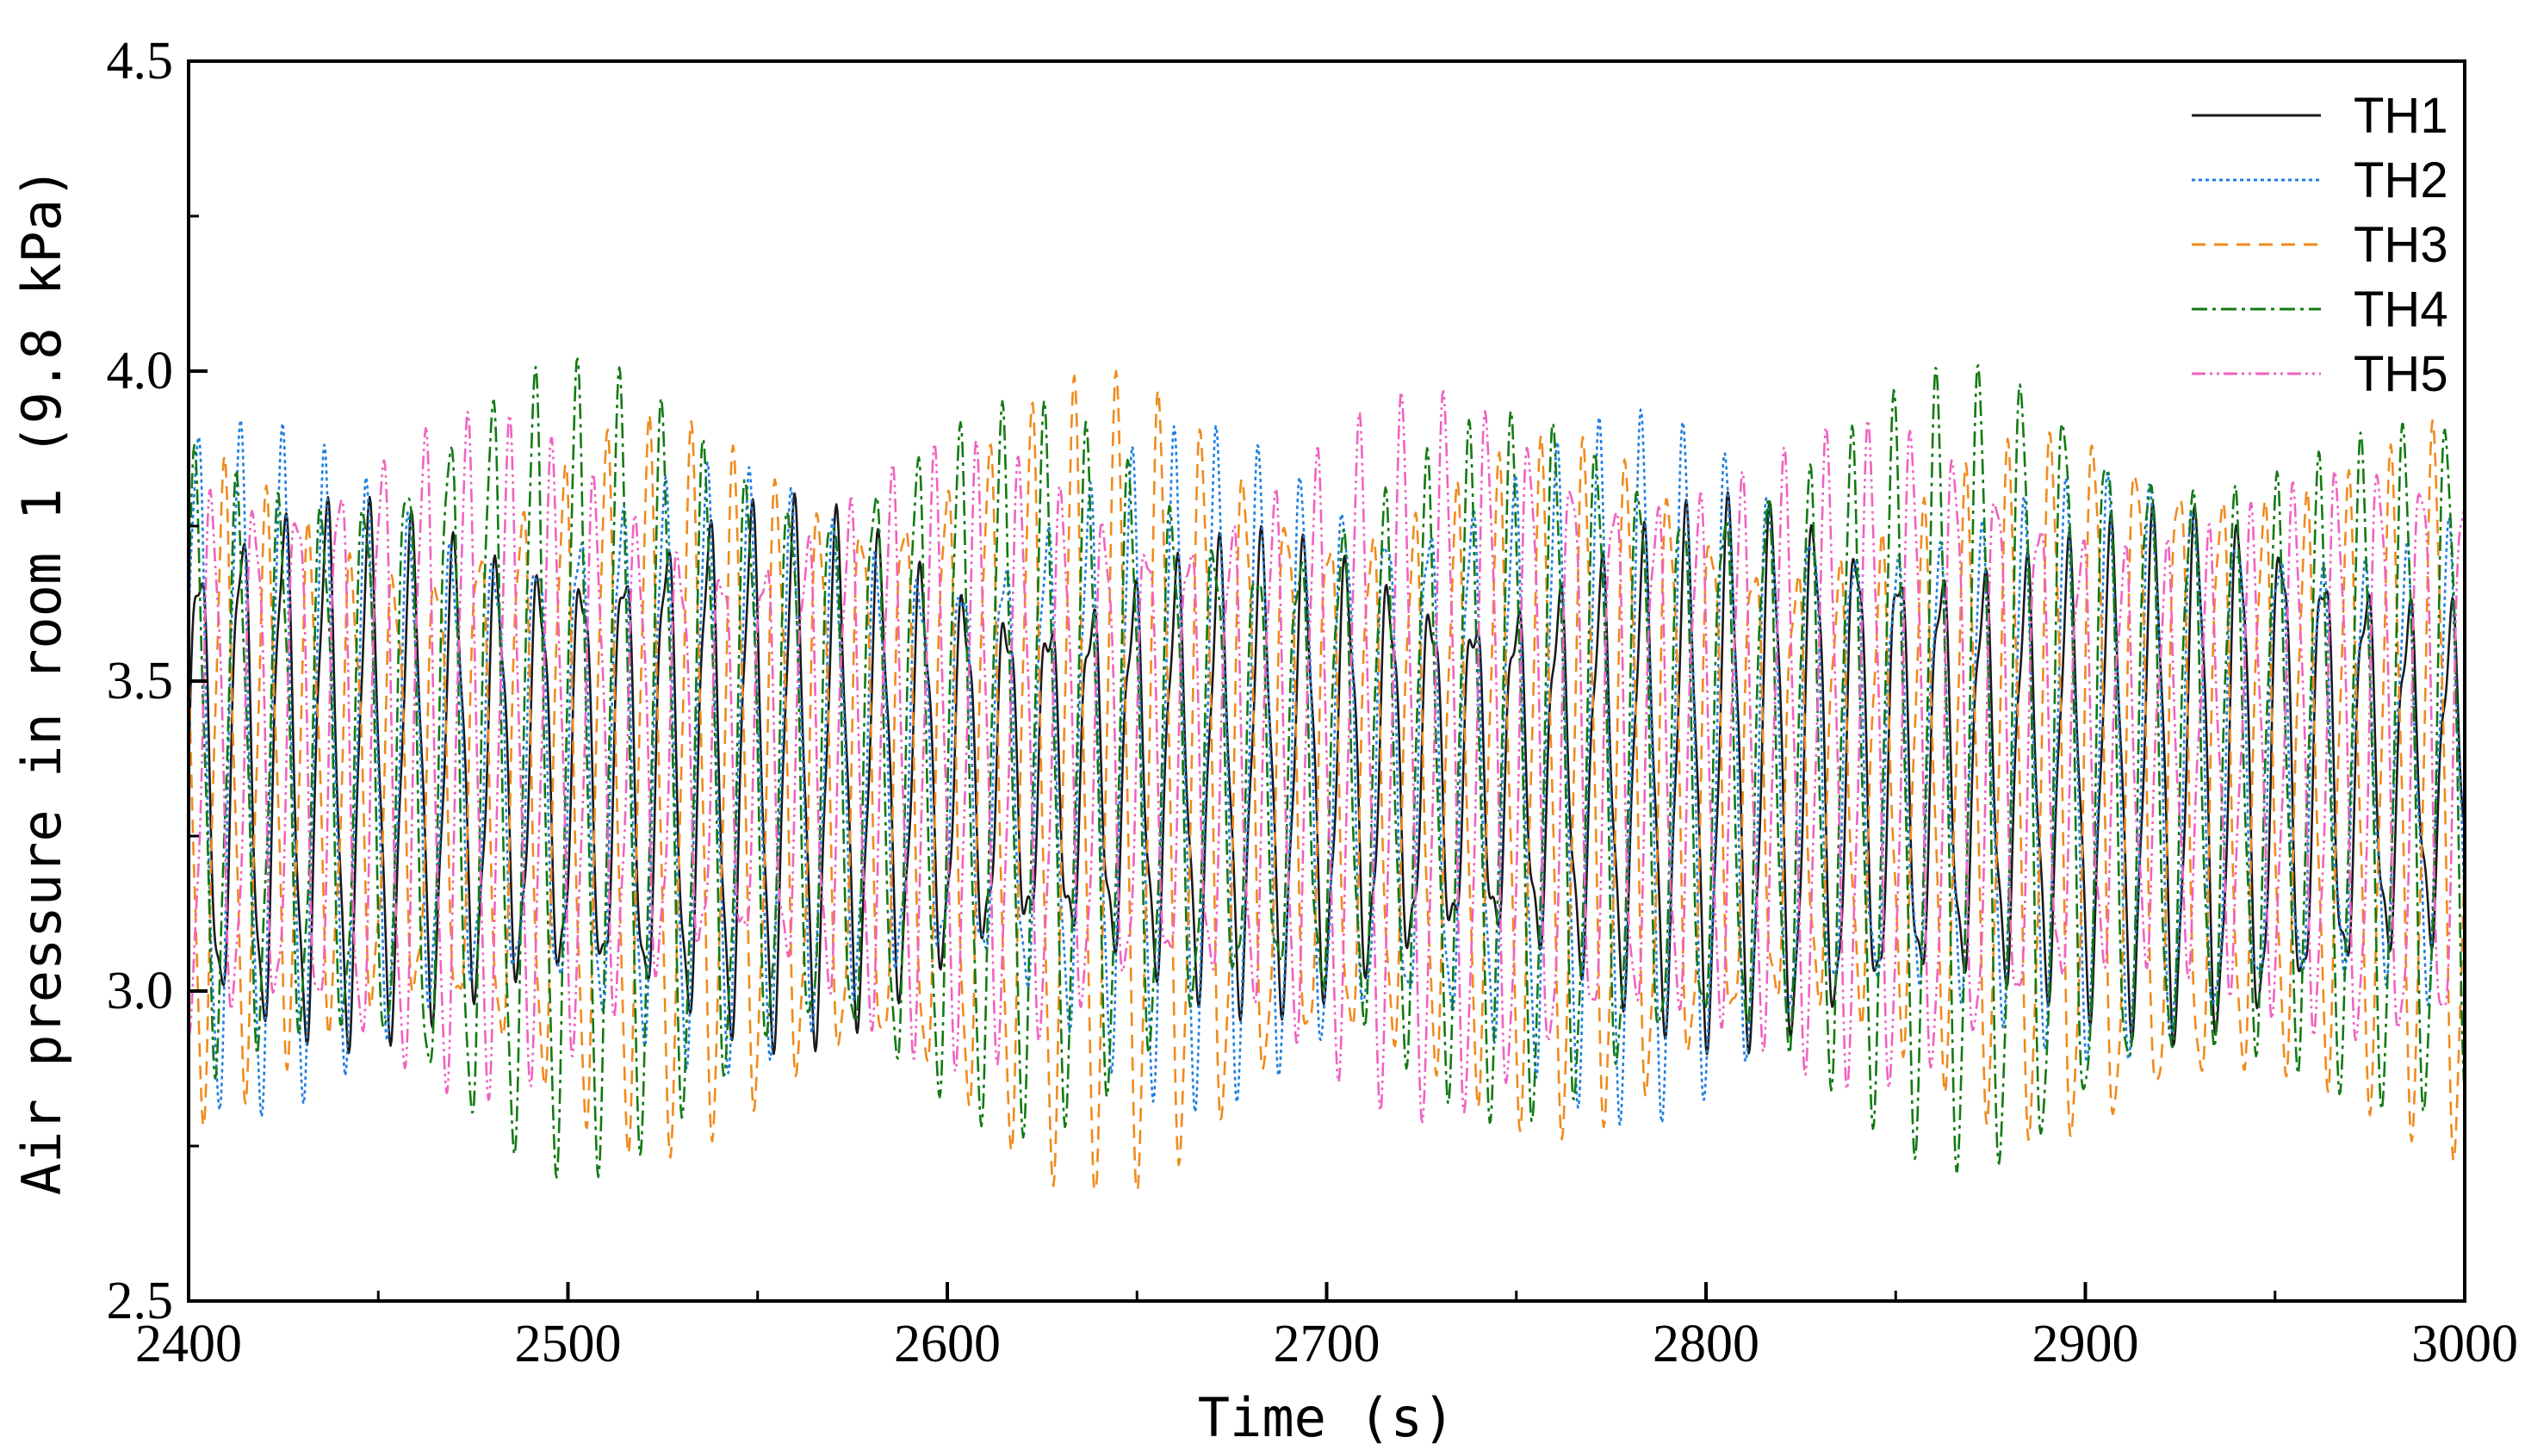 The image size is (2525, 1456). What do you see at coordinates (188, 1344) in the screenshot?
I see `x-tick-label: 2400` at bounding box center [188, 1344].